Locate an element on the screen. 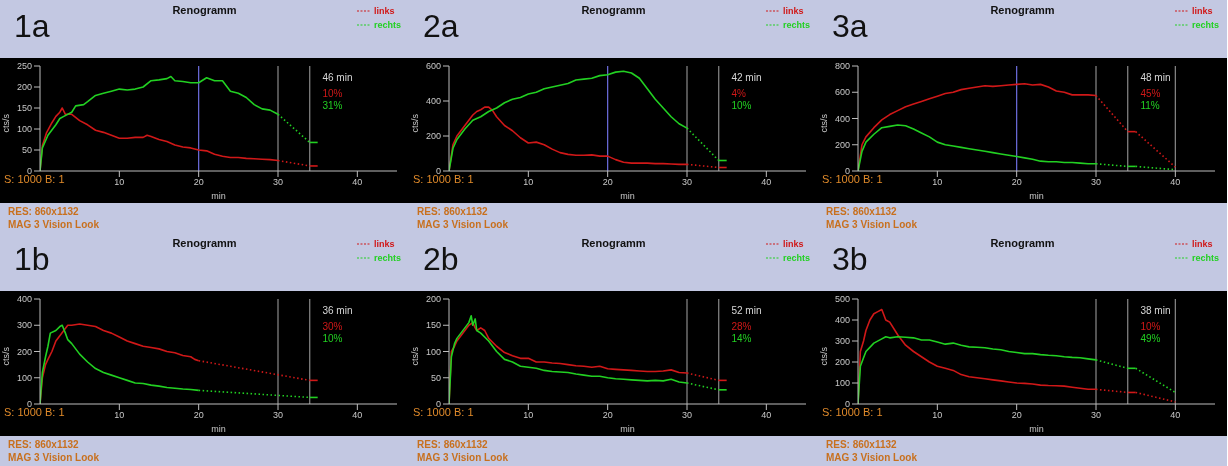 The width and height of the screenshot is (1228, 466). annotation: 52 min is located at coordinates (746, 311).